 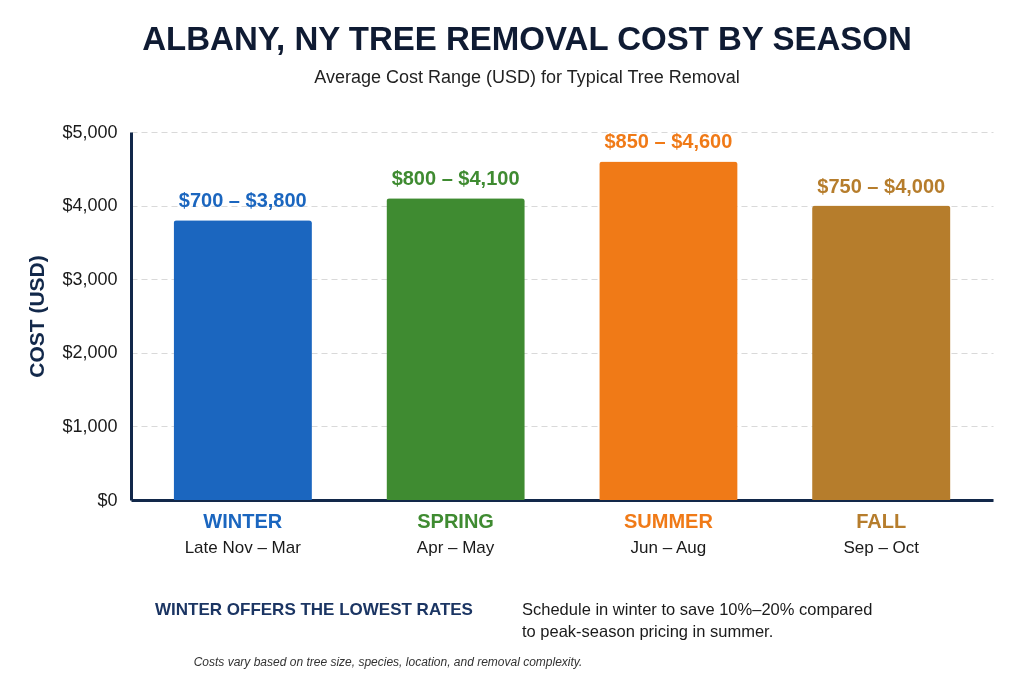 What do you see at coordinates (527, 38) in the screenshot?
I see `chart-title: ALBANY, NY TREE REMOVAL COST BY SEASON` at bounding box center [527, 38].